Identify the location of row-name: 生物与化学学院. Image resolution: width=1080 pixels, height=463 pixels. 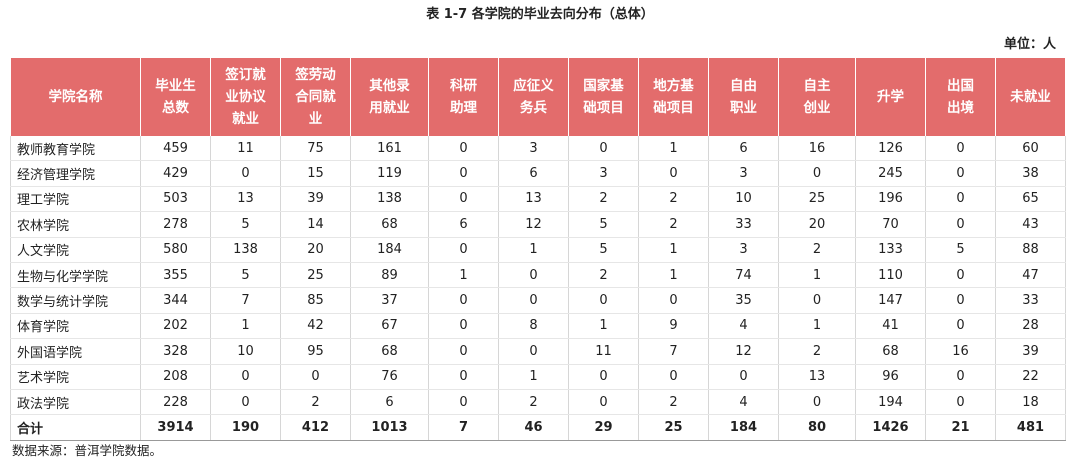
(75, 275).